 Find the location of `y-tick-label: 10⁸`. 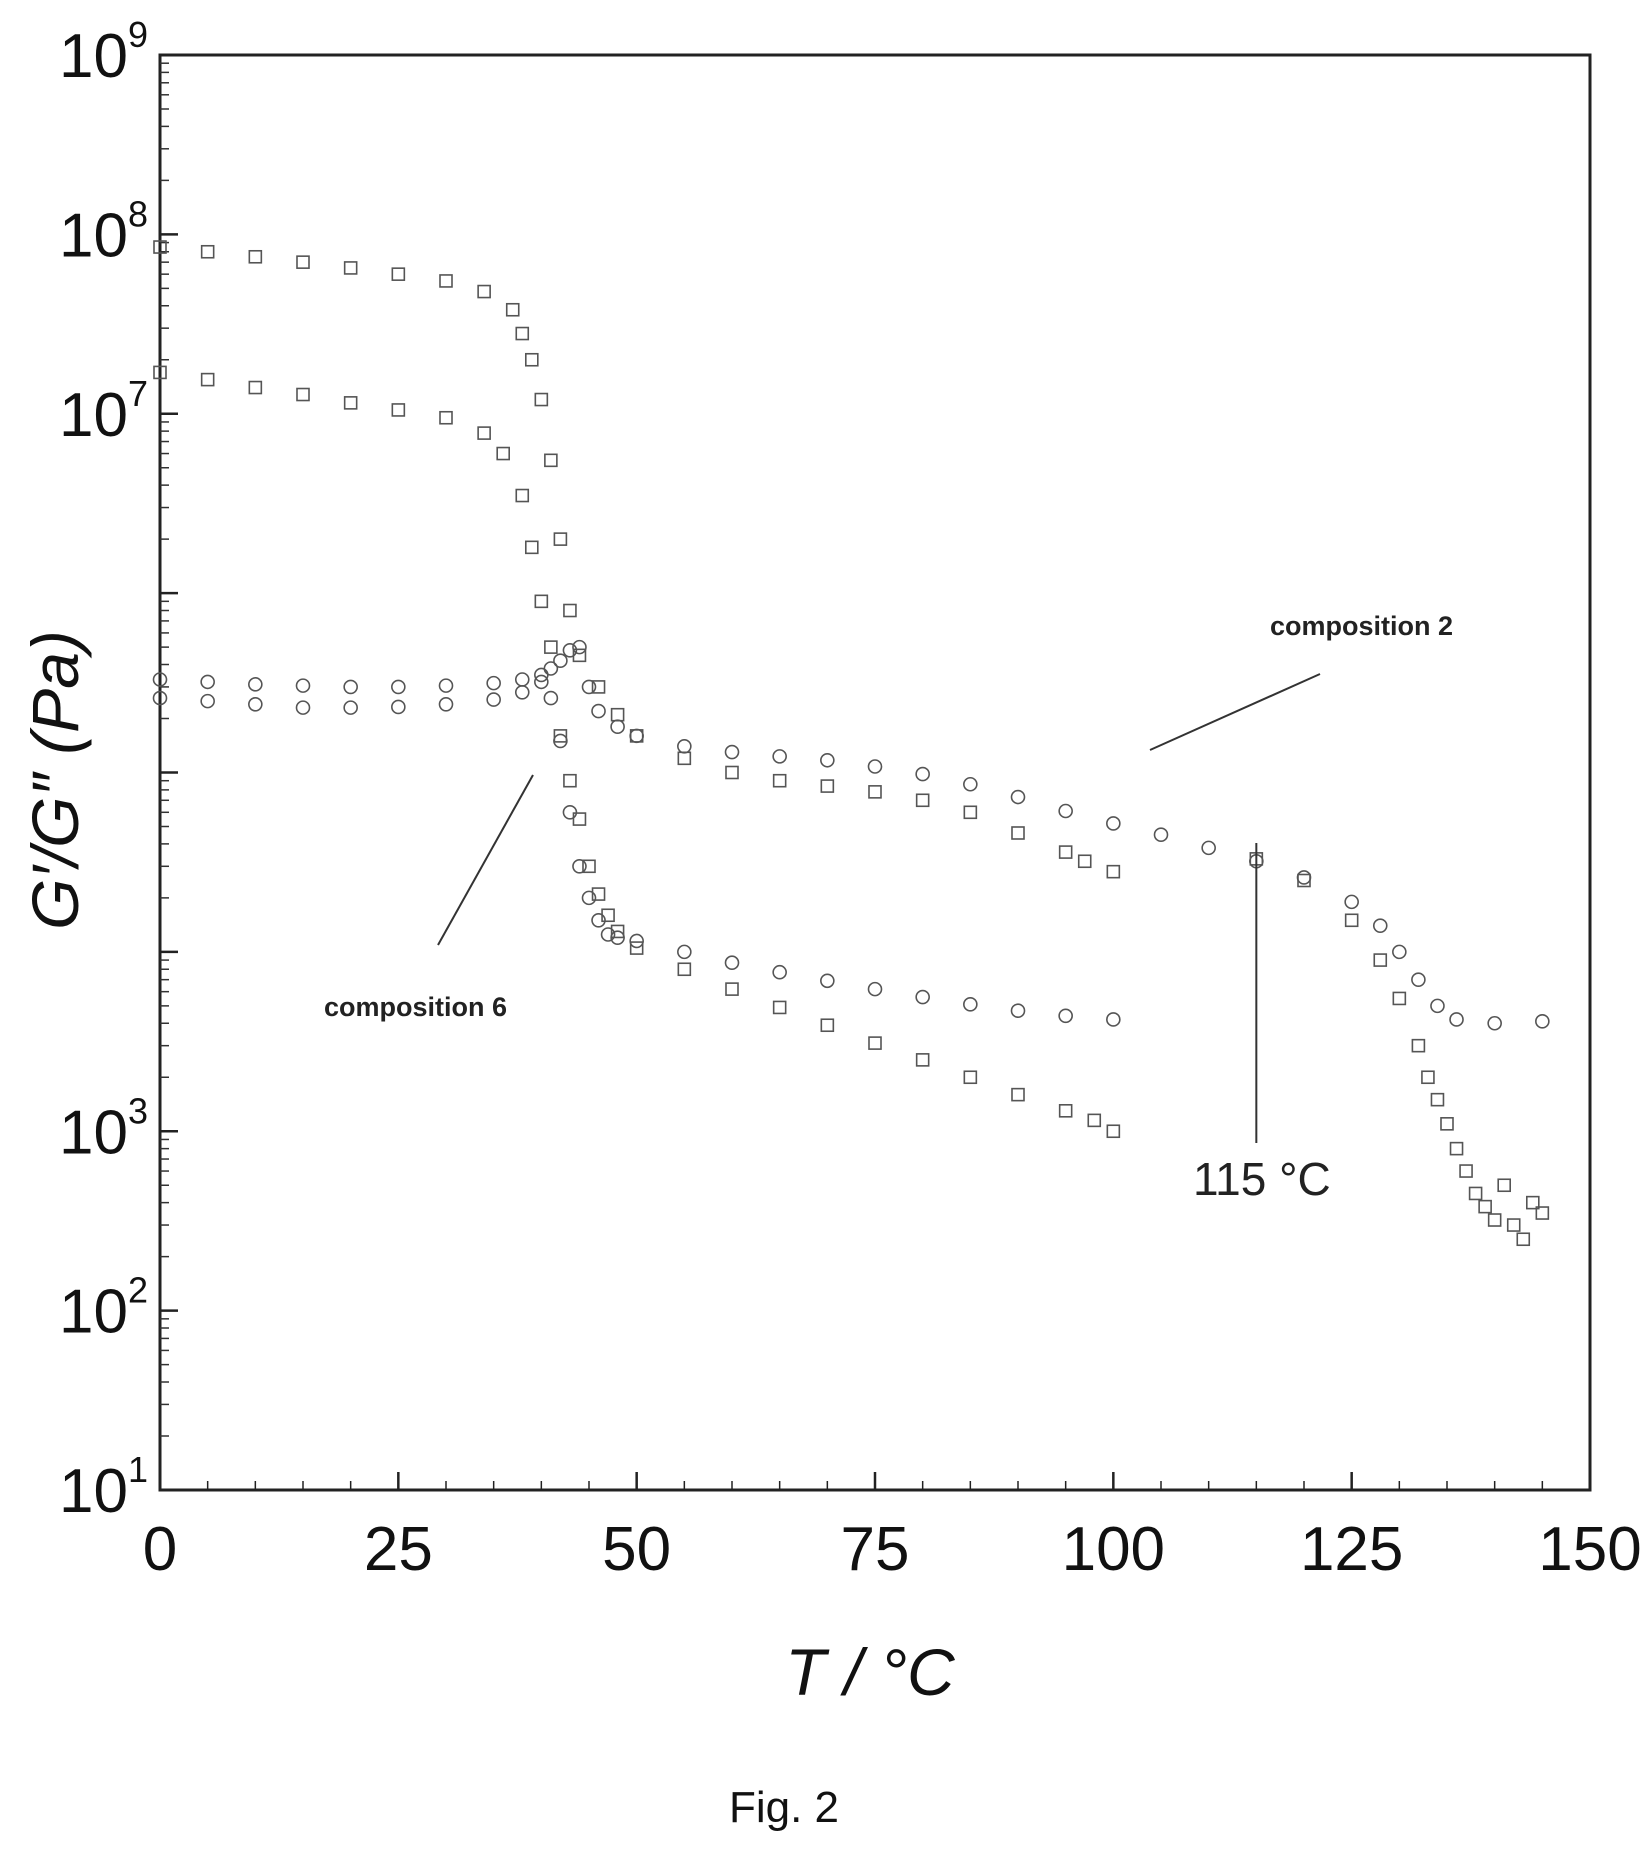

y-tick-label: 10⁸ is located at coordinates (103, 231).